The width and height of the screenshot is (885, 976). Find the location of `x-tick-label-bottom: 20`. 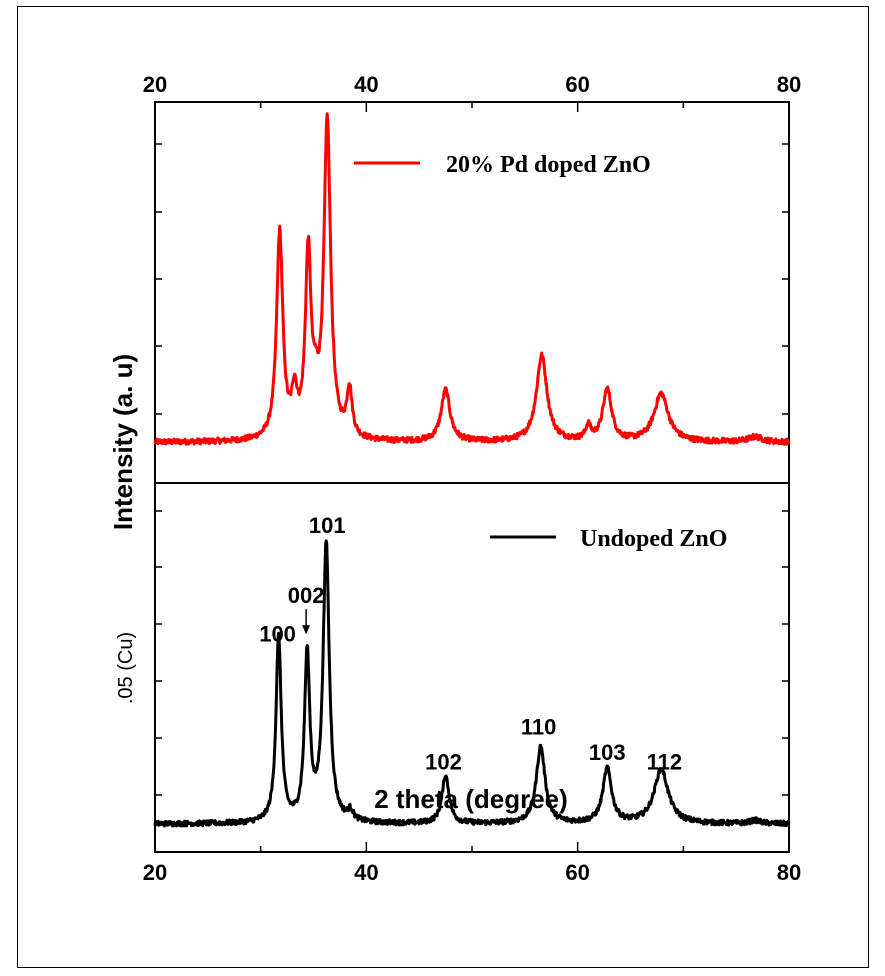

x-tick-label-bottom: 20 is located at coordinates (155, 872).